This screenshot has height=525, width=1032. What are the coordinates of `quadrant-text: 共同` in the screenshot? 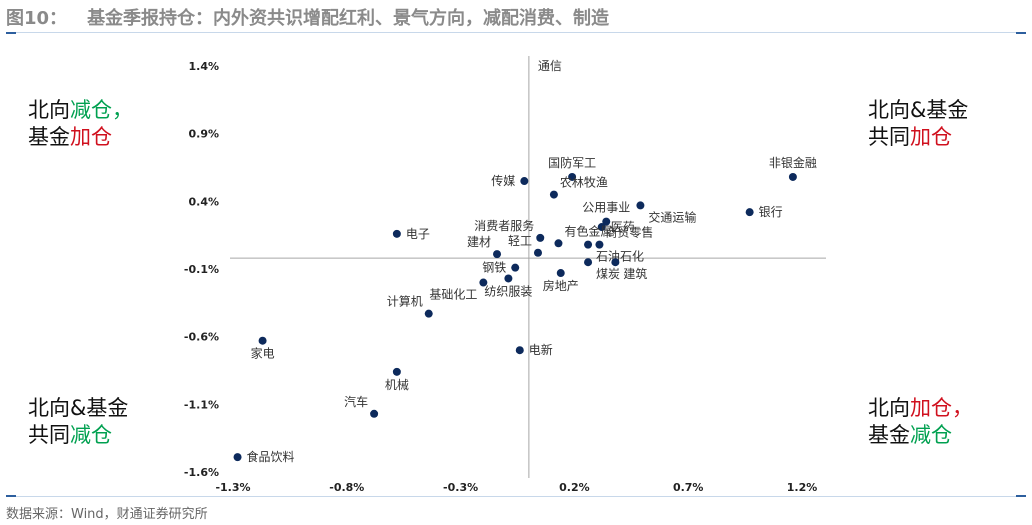 It's located at (49, 435).